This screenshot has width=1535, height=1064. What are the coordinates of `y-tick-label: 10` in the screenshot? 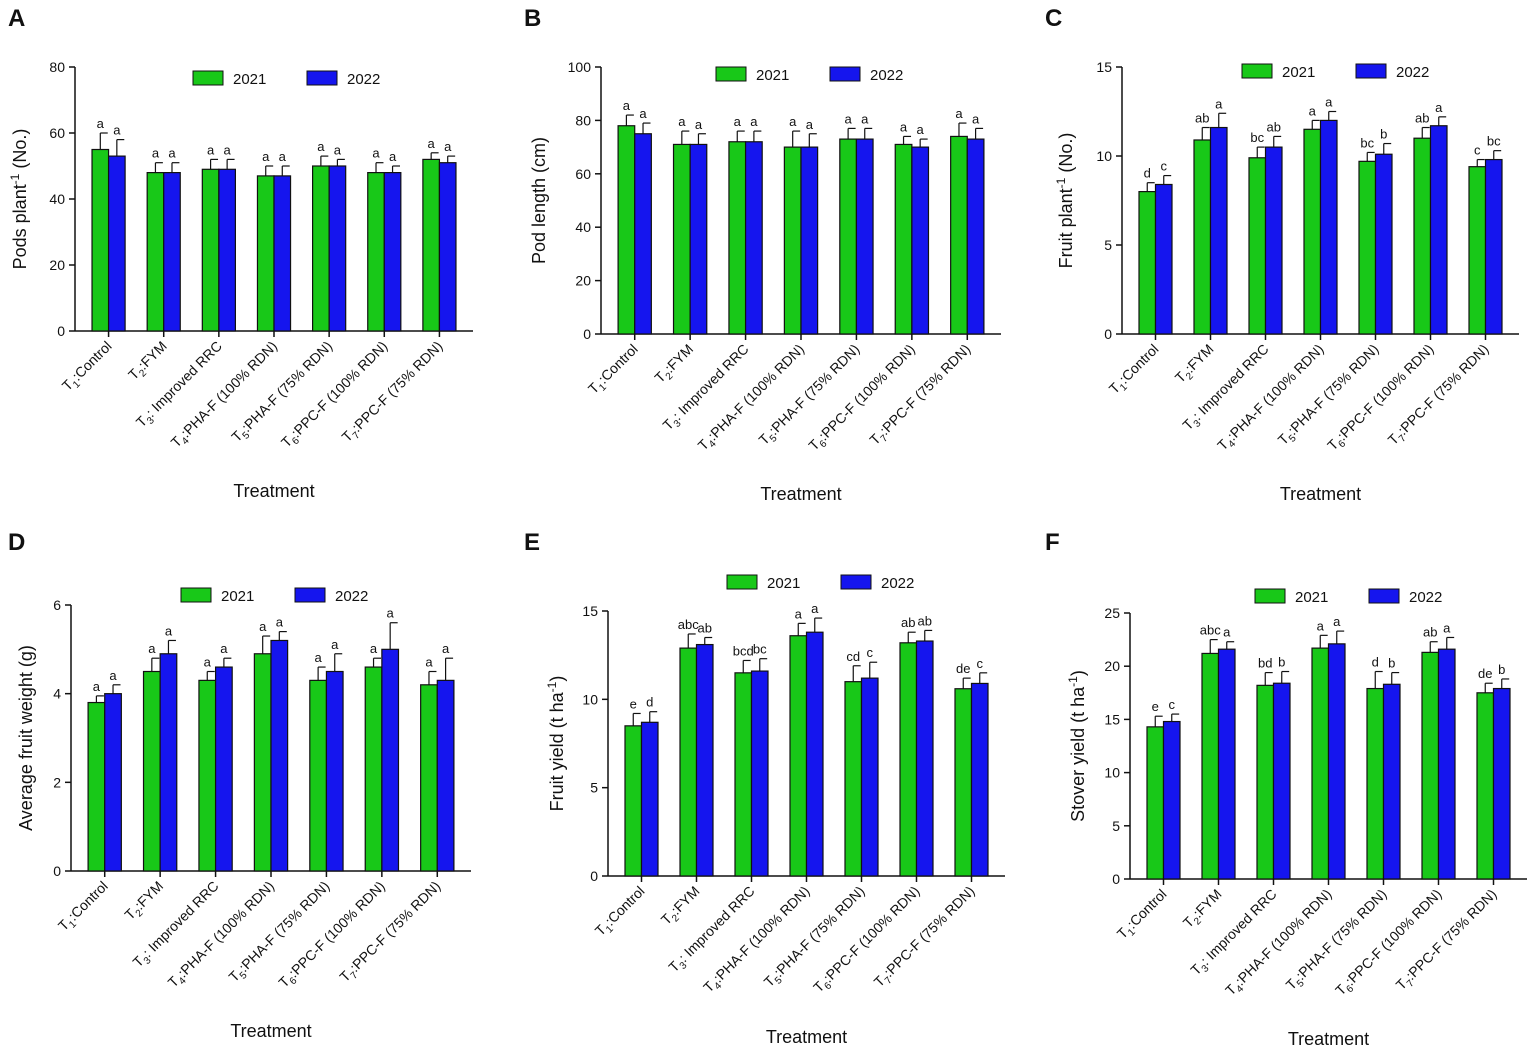 It's located at (1104, 156).